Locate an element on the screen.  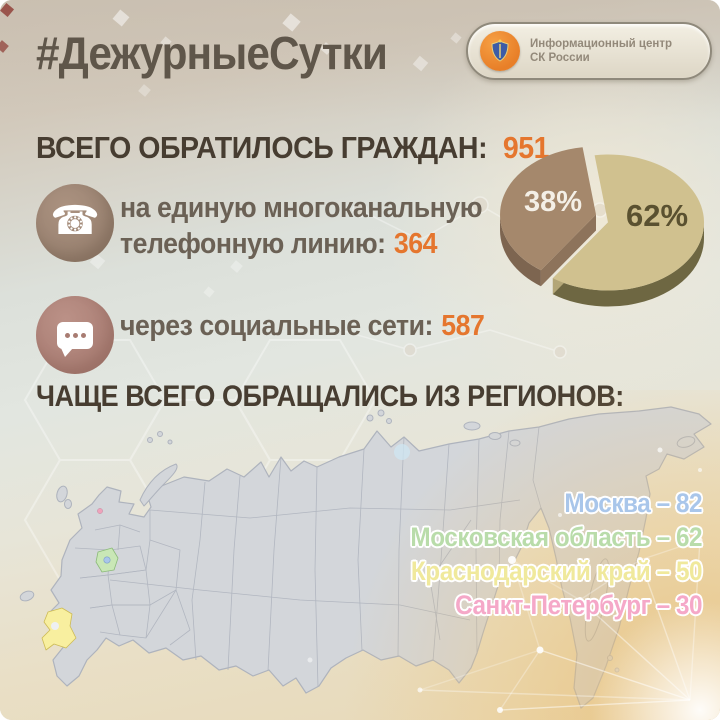
phone-icon: ☎ is located at coordinates (75, 221).